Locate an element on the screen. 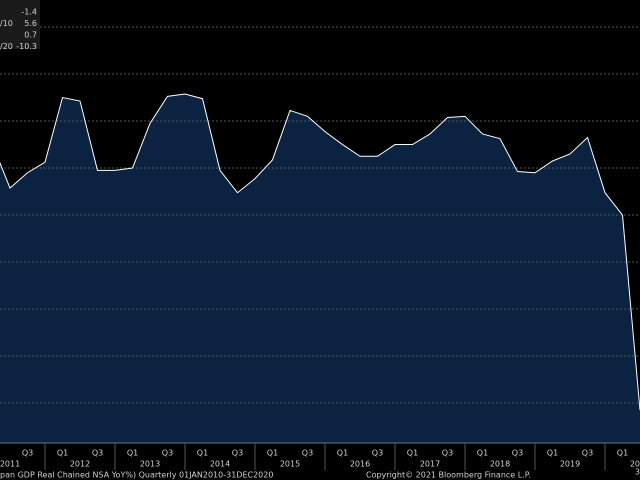  stat-value: 5.6 is located at coordinates (30, 23).